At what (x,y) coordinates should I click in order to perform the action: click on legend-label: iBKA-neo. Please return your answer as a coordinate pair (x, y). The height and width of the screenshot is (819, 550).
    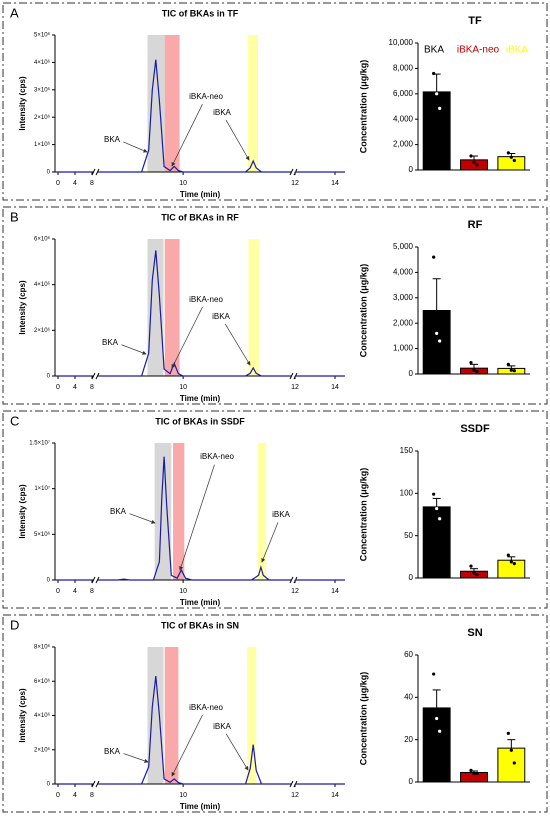
    Looking at the image, I should click on (478, 50).